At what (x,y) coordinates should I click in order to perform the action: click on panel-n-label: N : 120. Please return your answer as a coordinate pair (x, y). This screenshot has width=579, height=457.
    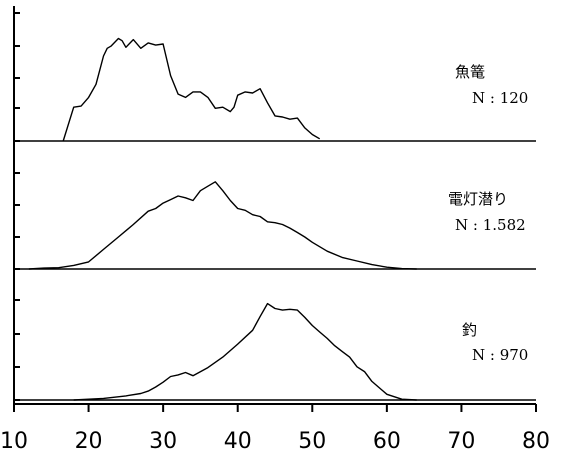
    Looking at the image, I should click on (500, 98).